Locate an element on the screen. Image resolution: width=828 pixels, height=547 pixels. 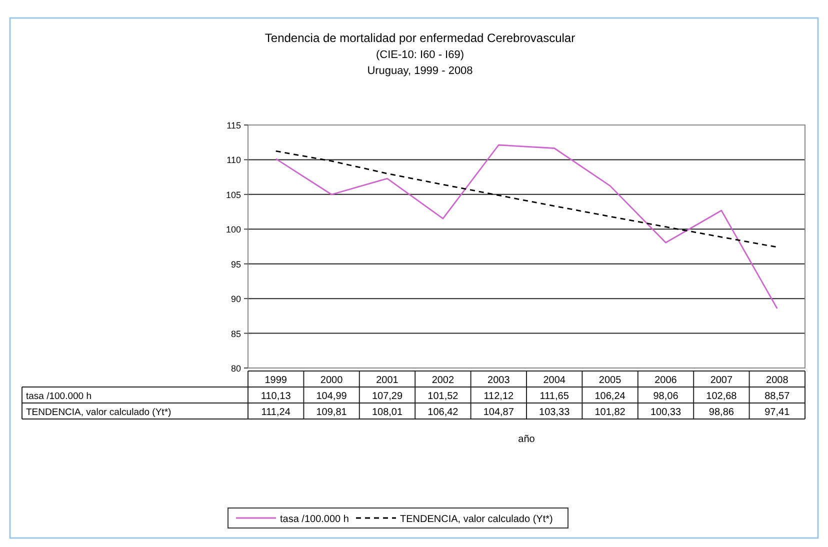
x-tick-label: 1999 is located at coordinates (276, 380).